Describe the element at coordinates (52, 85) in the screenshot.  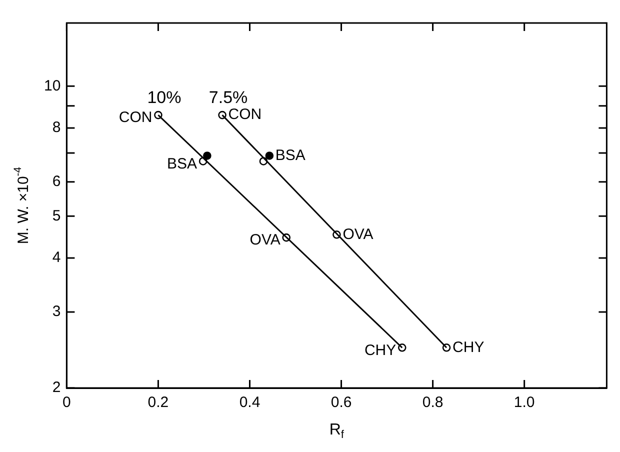
I see `y-tick-label: 10` at that location.